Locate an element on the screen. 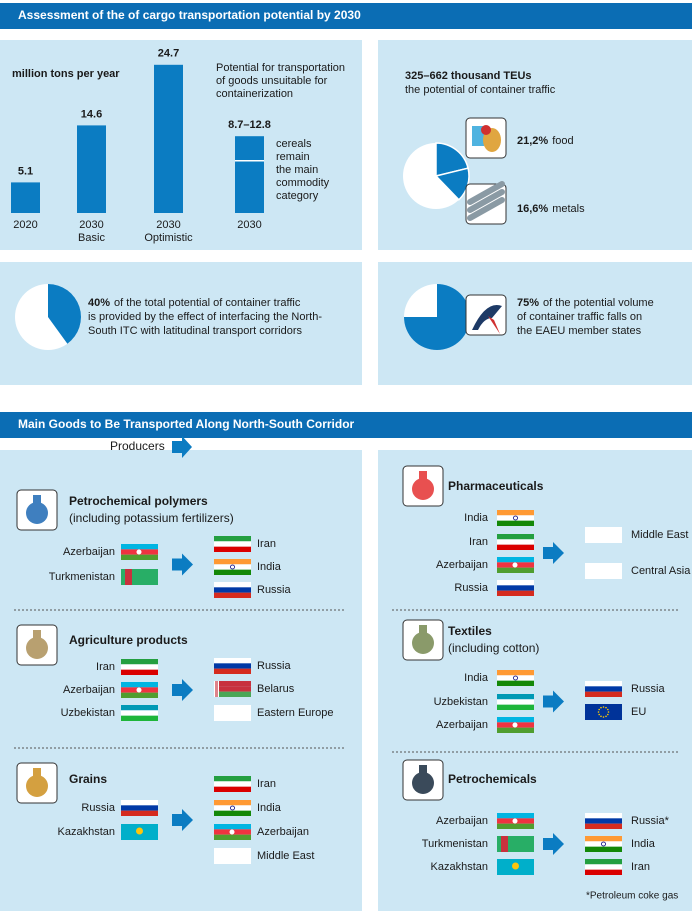 The width and height of the screenshot is (692, 911). teu-title: 325–662 thousand TEUs is located at coordinates (468, 76).